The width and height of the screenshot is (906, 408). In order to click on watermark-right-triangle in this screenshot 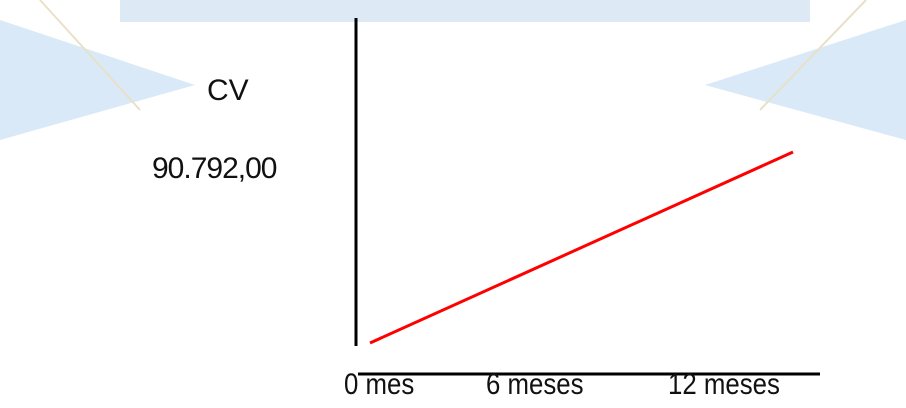, I will do `click(805, 80)`.